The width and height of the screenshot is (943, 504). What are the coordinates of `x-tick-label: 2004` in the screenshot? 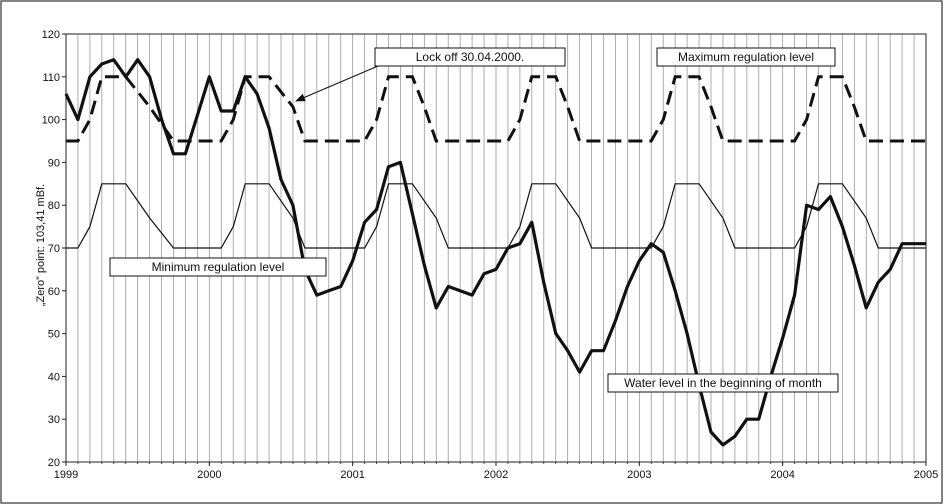 It's located at (782, 475).